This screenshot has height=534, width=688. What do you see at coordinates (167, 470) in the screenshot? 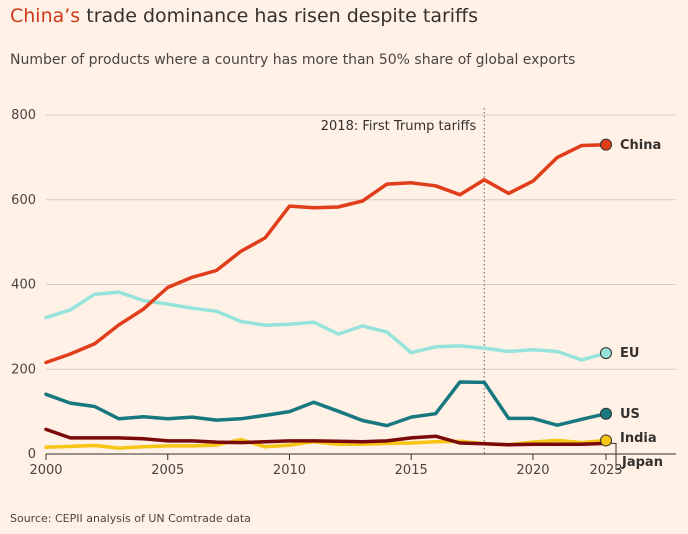
I see `x-tick-label: 2005` at bounding box center [167, 470].